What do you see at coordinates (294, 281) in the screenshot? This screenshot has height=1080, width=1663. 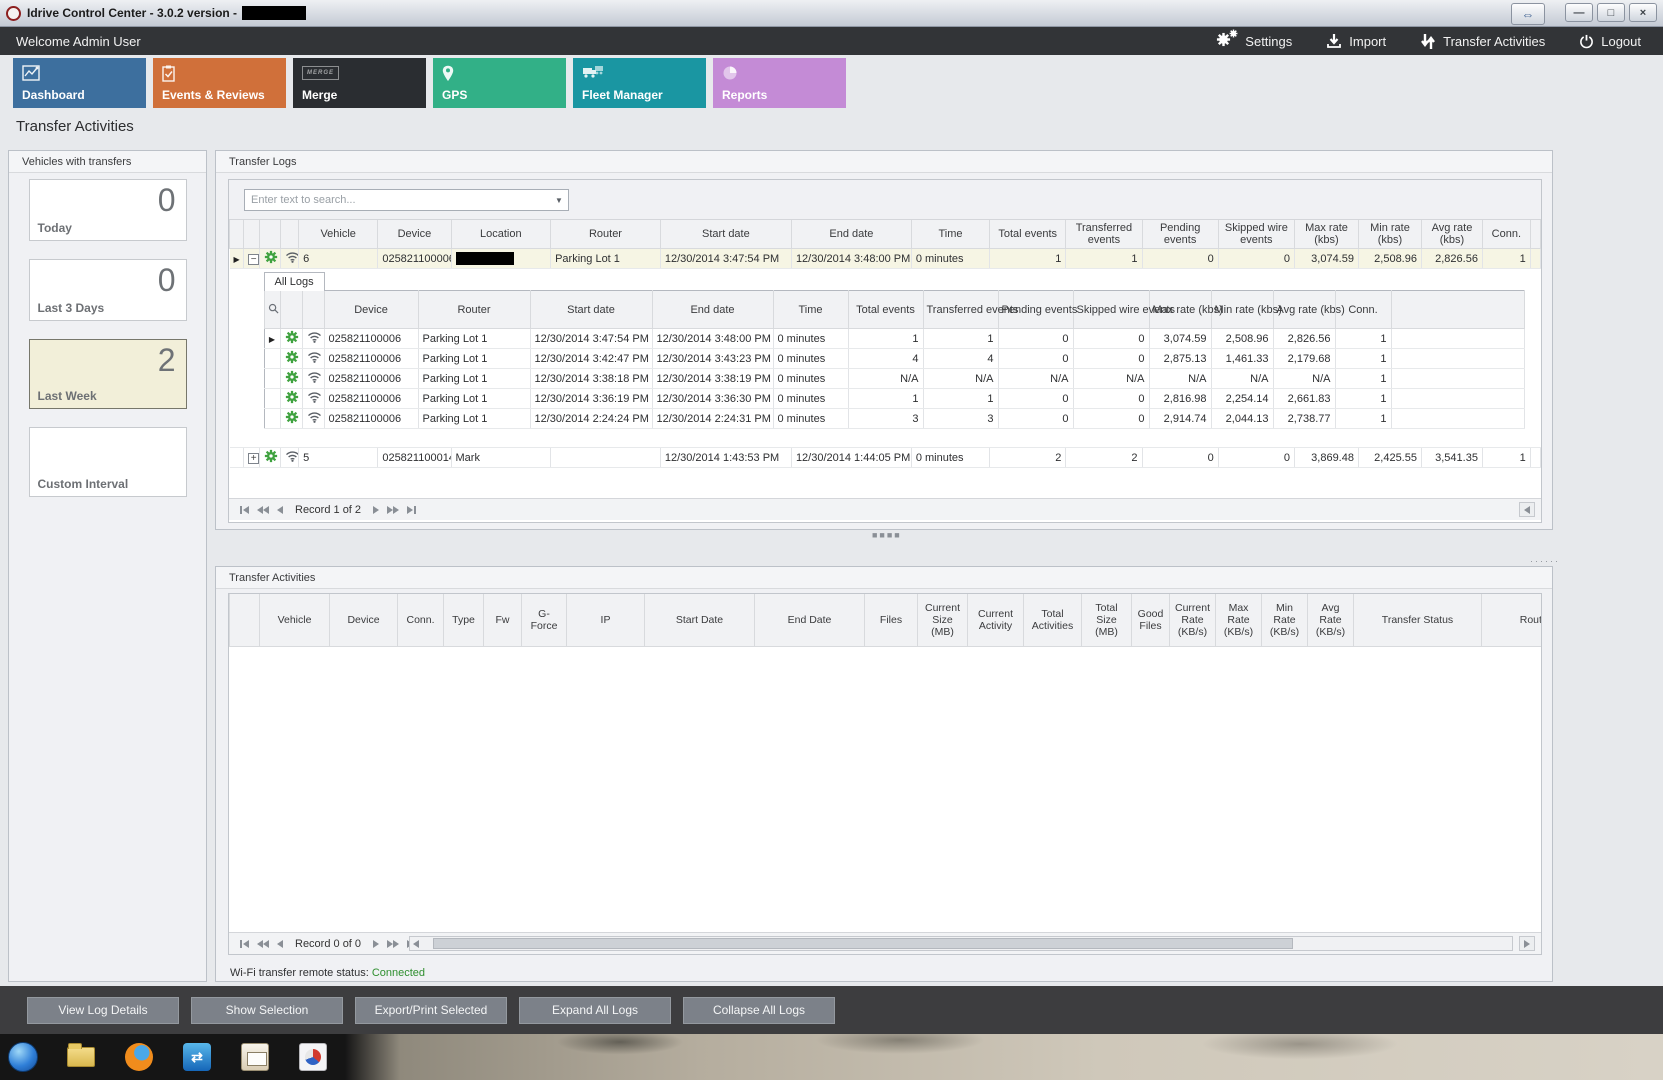 I see `all-logs-tab: All Logs` at bounding box center [294, 281].